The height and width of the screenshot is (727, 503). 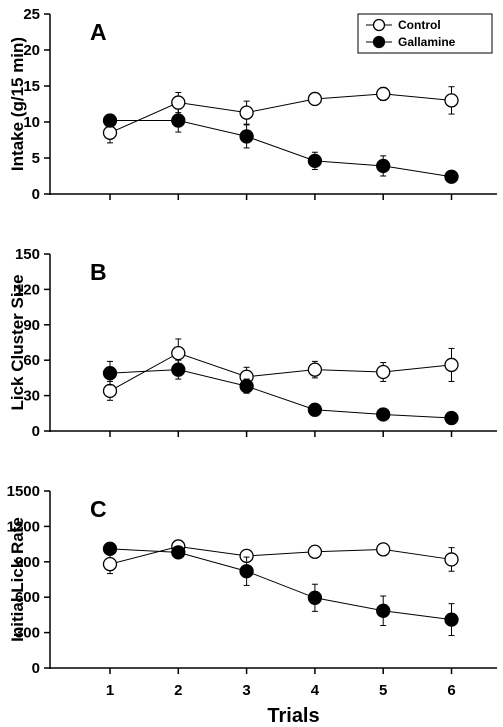 What do you see at coordinates (17, 342) in the screenshot?
I see `y-axis-label: Lick Cluster Size` at bounding box center [17, 342].